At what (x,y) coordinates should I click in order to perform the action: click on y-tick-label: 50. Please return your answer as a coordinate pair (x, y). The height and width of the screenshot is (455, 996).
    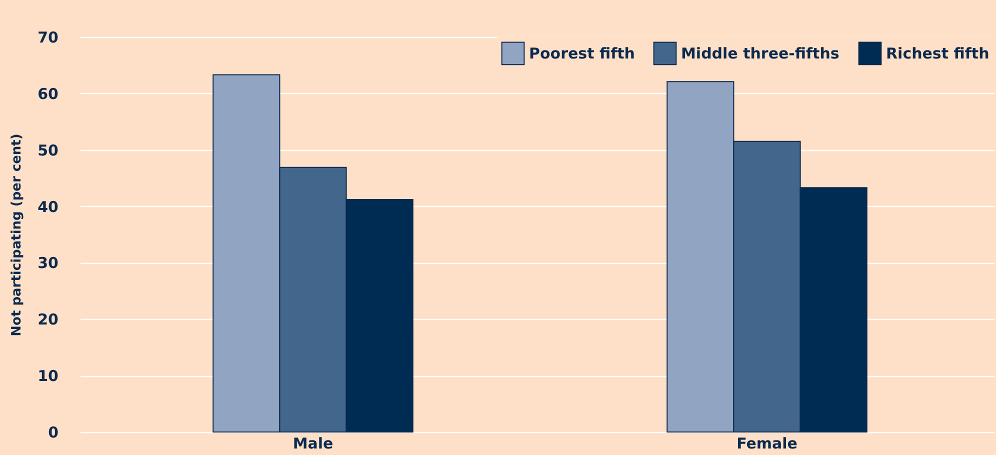
    Looking at the image, I should click on (48, 150).